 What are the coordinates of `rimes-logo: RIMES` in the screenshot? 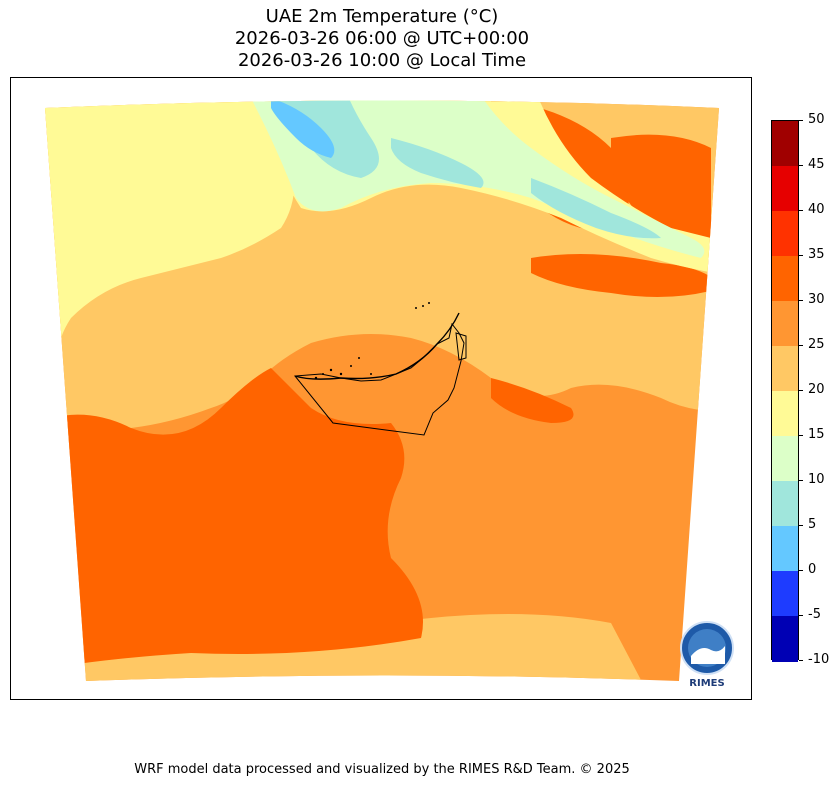 It's located at (709, 655).